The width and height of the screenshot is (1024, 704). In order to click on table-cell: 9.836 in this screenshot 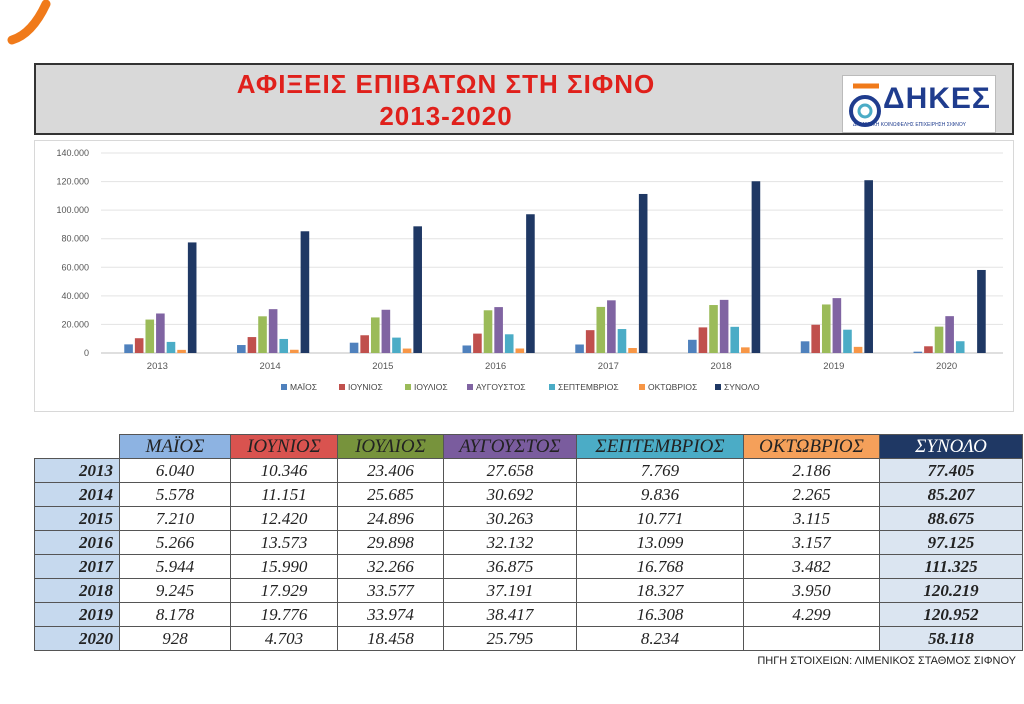, I will do `click(660, 494)`.